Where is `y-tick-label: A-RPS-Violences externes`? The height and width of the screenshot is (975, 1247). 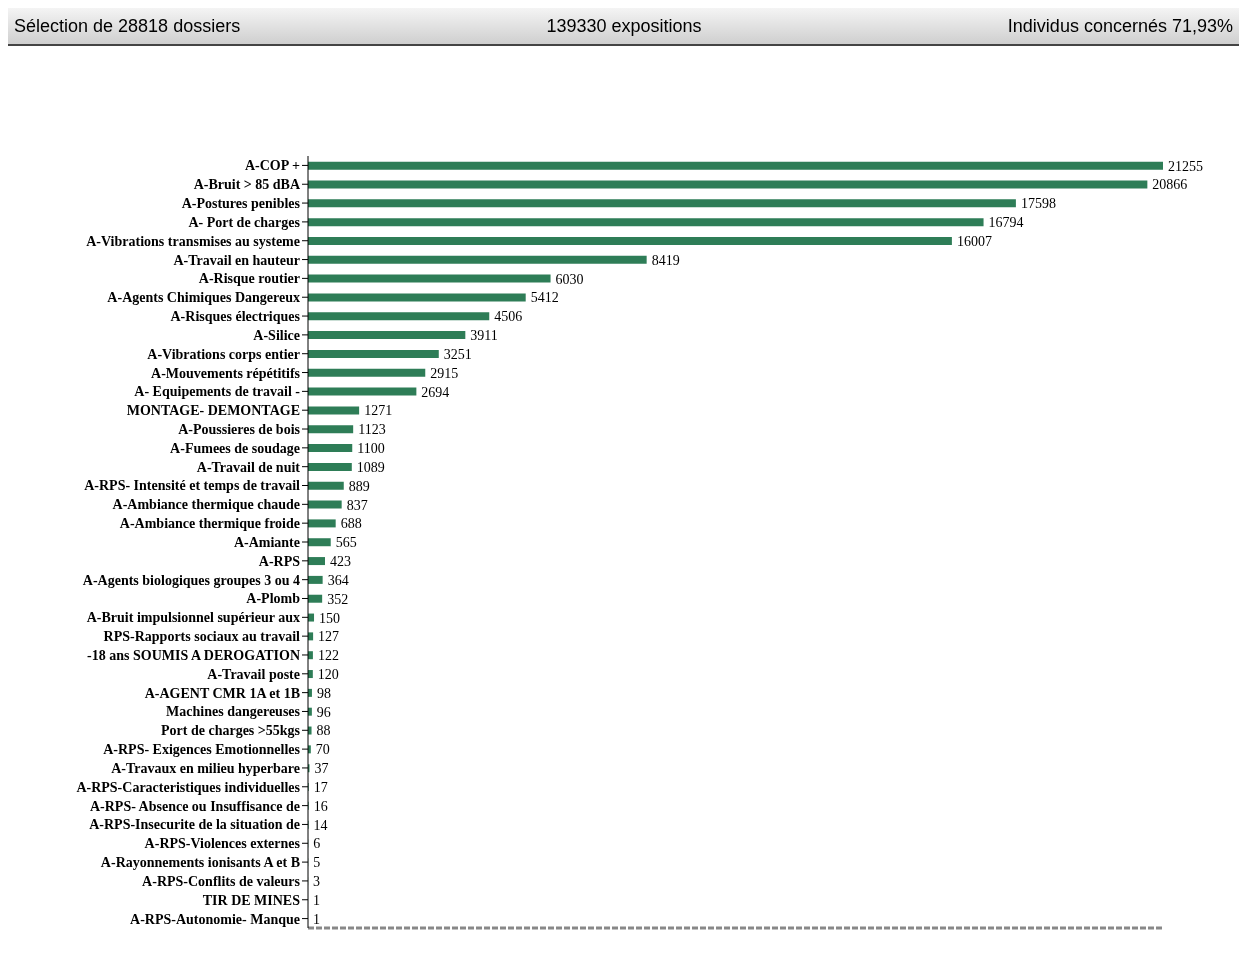
y-tick-label: A-RPS-Violences externes is located at coordinates (222, 844).